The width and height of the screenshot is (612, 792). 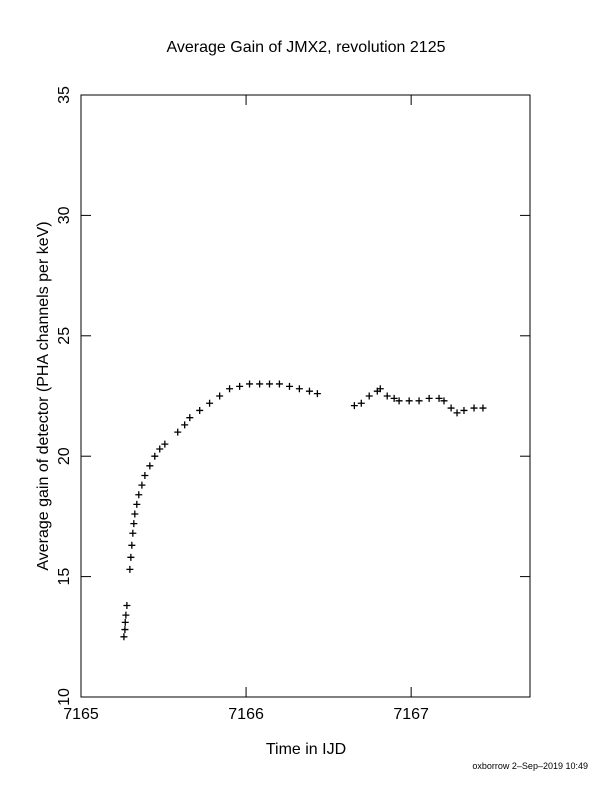 What do you see at coordinates (81, 714) in the screenshot?
I see `x-tick-label: 7165` at bounding box center [81, 714].